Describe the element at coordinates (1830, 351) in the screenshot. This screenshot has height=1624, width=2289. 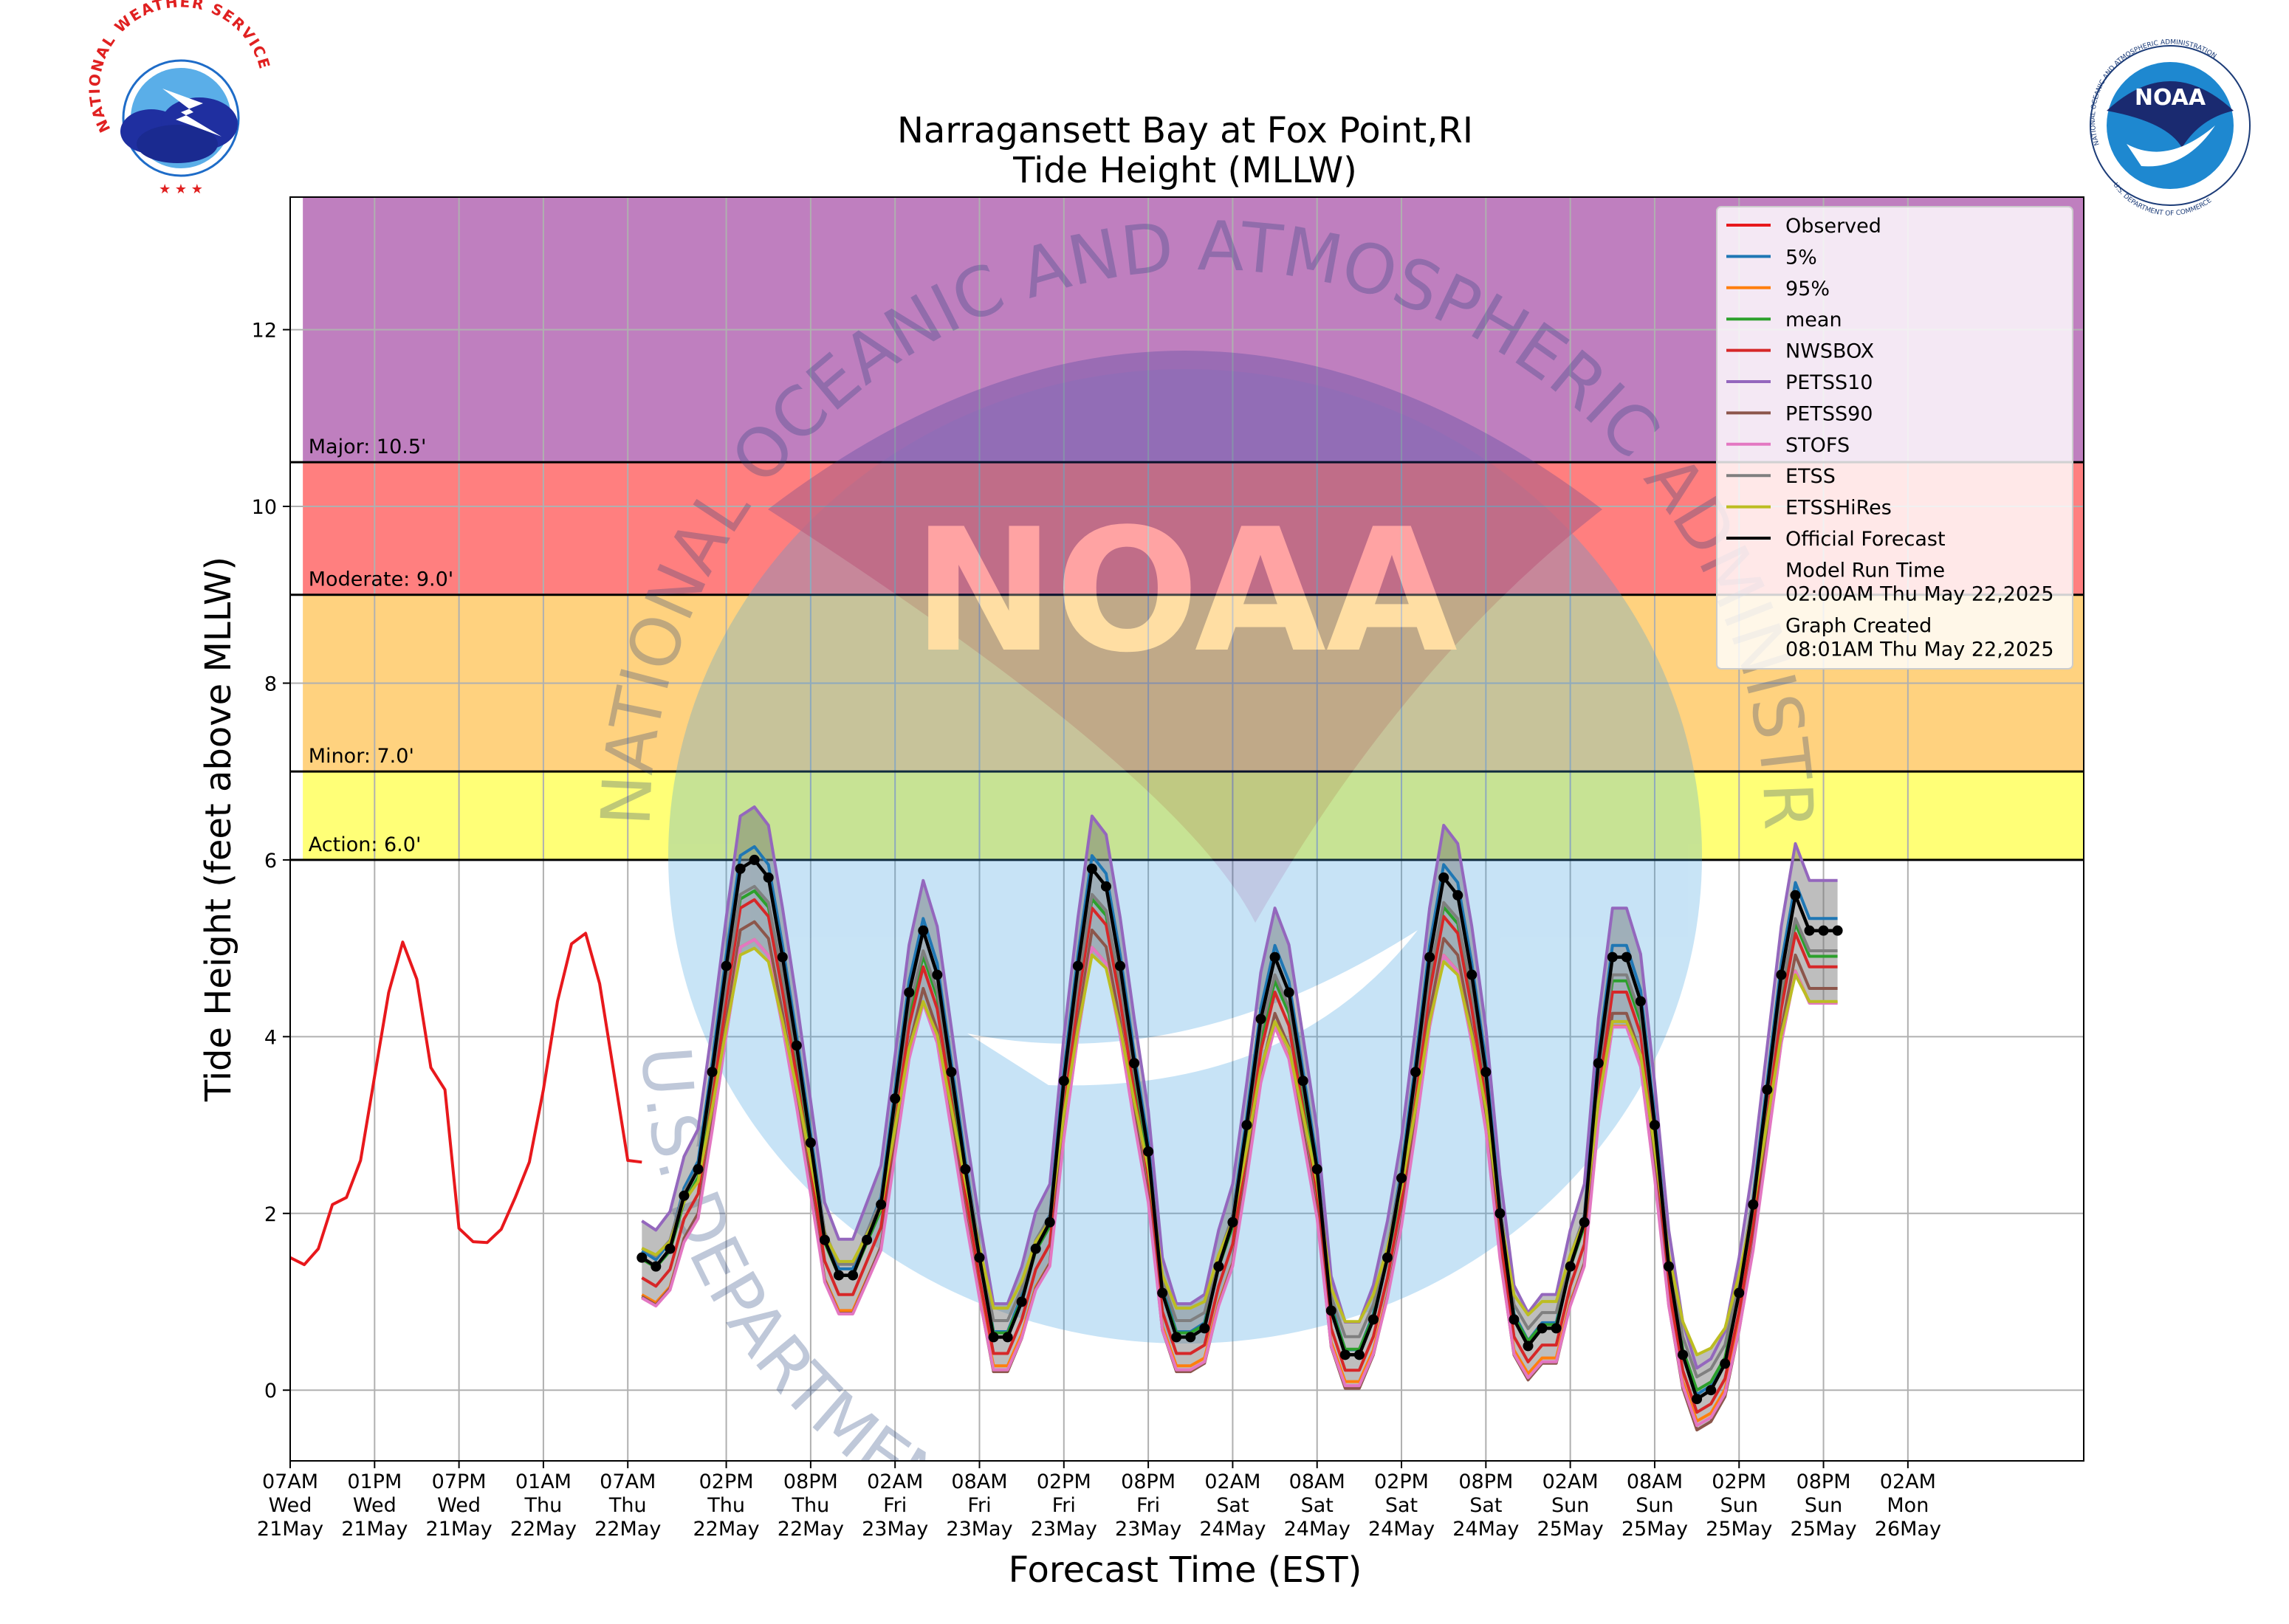
I see `legend-label-4: NWSBOX` at that location.